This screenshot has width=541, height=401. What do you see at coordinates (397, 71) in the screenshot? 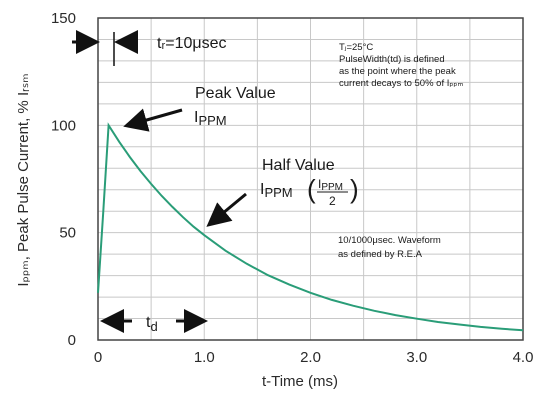
I see `note-line-2: as the point where the peak` at bounding box center [397, 71].